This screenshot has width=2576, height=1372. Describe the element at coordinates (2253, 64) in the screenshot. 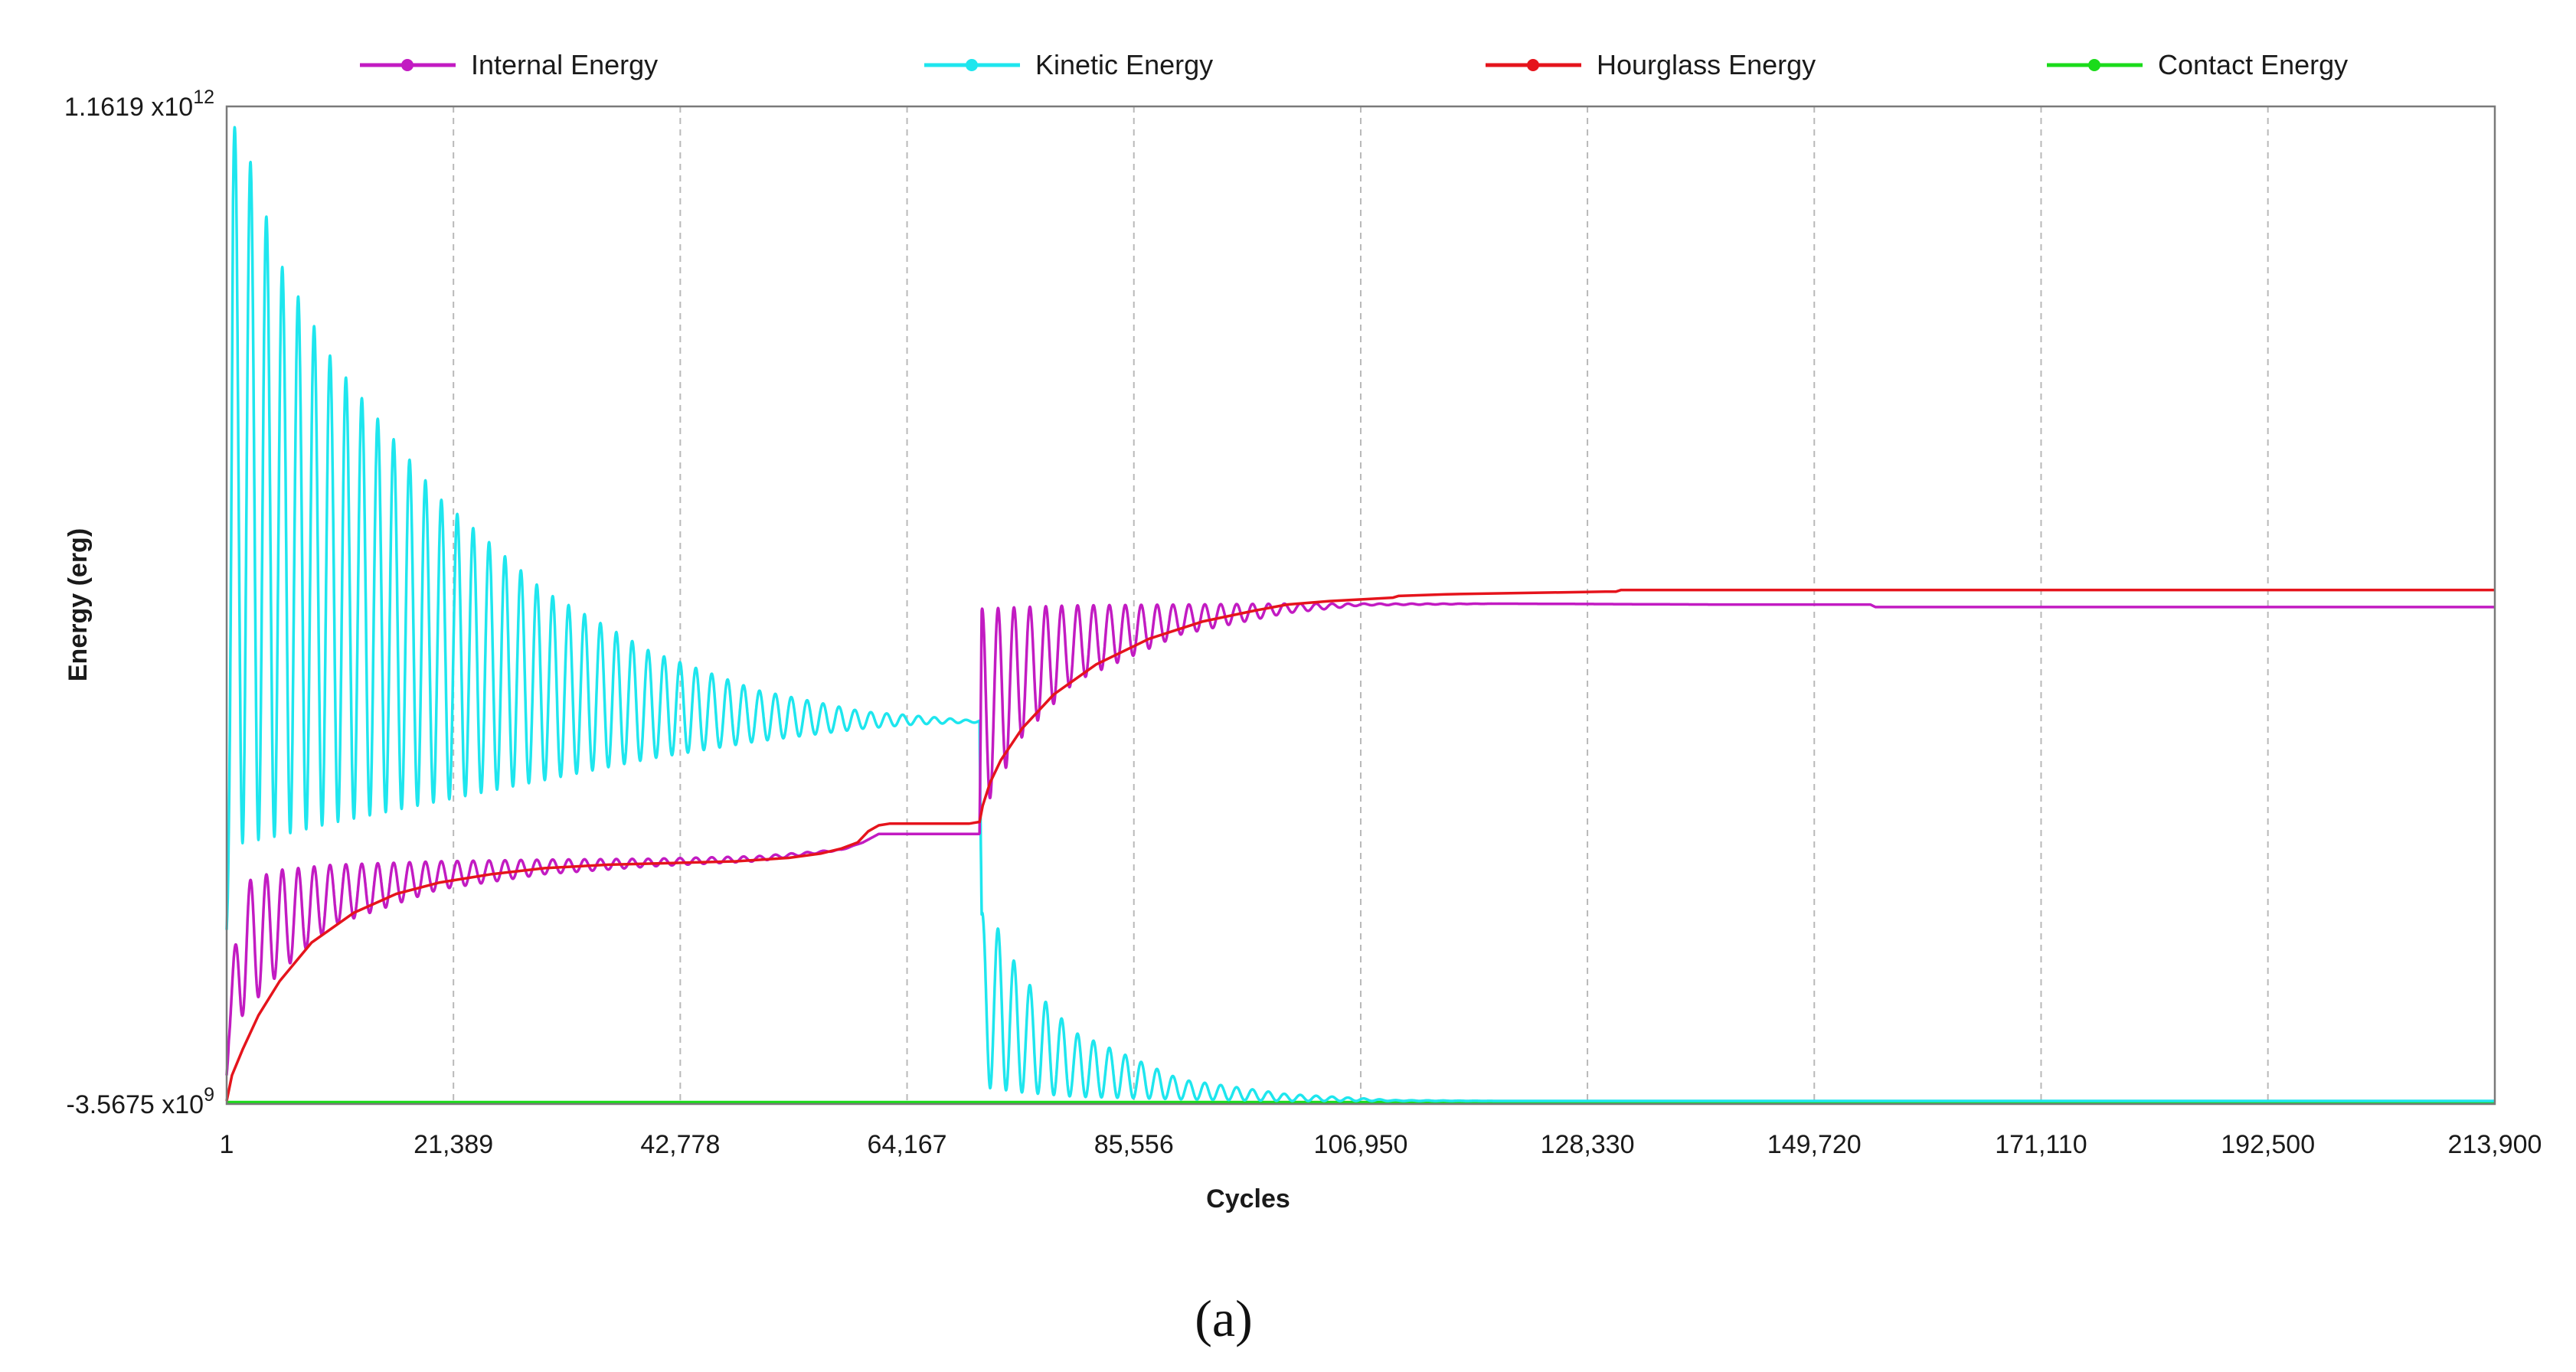

I see `legend-label-contact-energy: Contact Energy` at that location.